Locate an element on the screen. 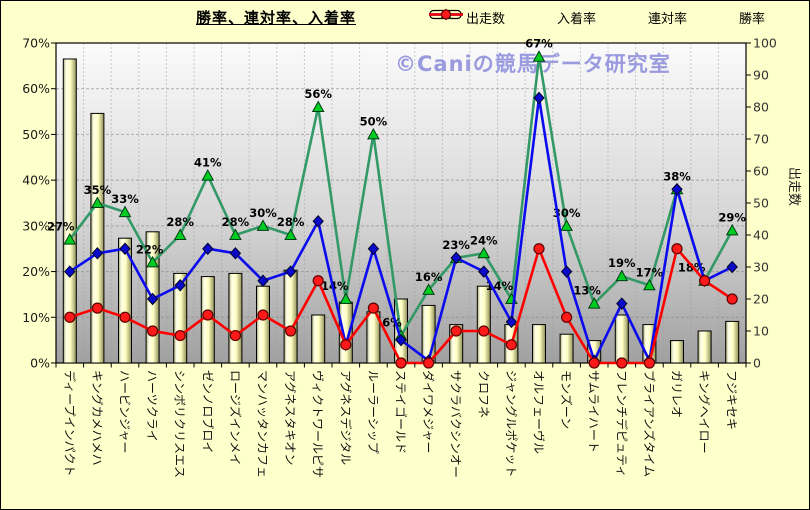 Image resolution: width=810 pixels, height=510 pixels. legend-label-starts: 出走数 is located at coordinates (486, 19).